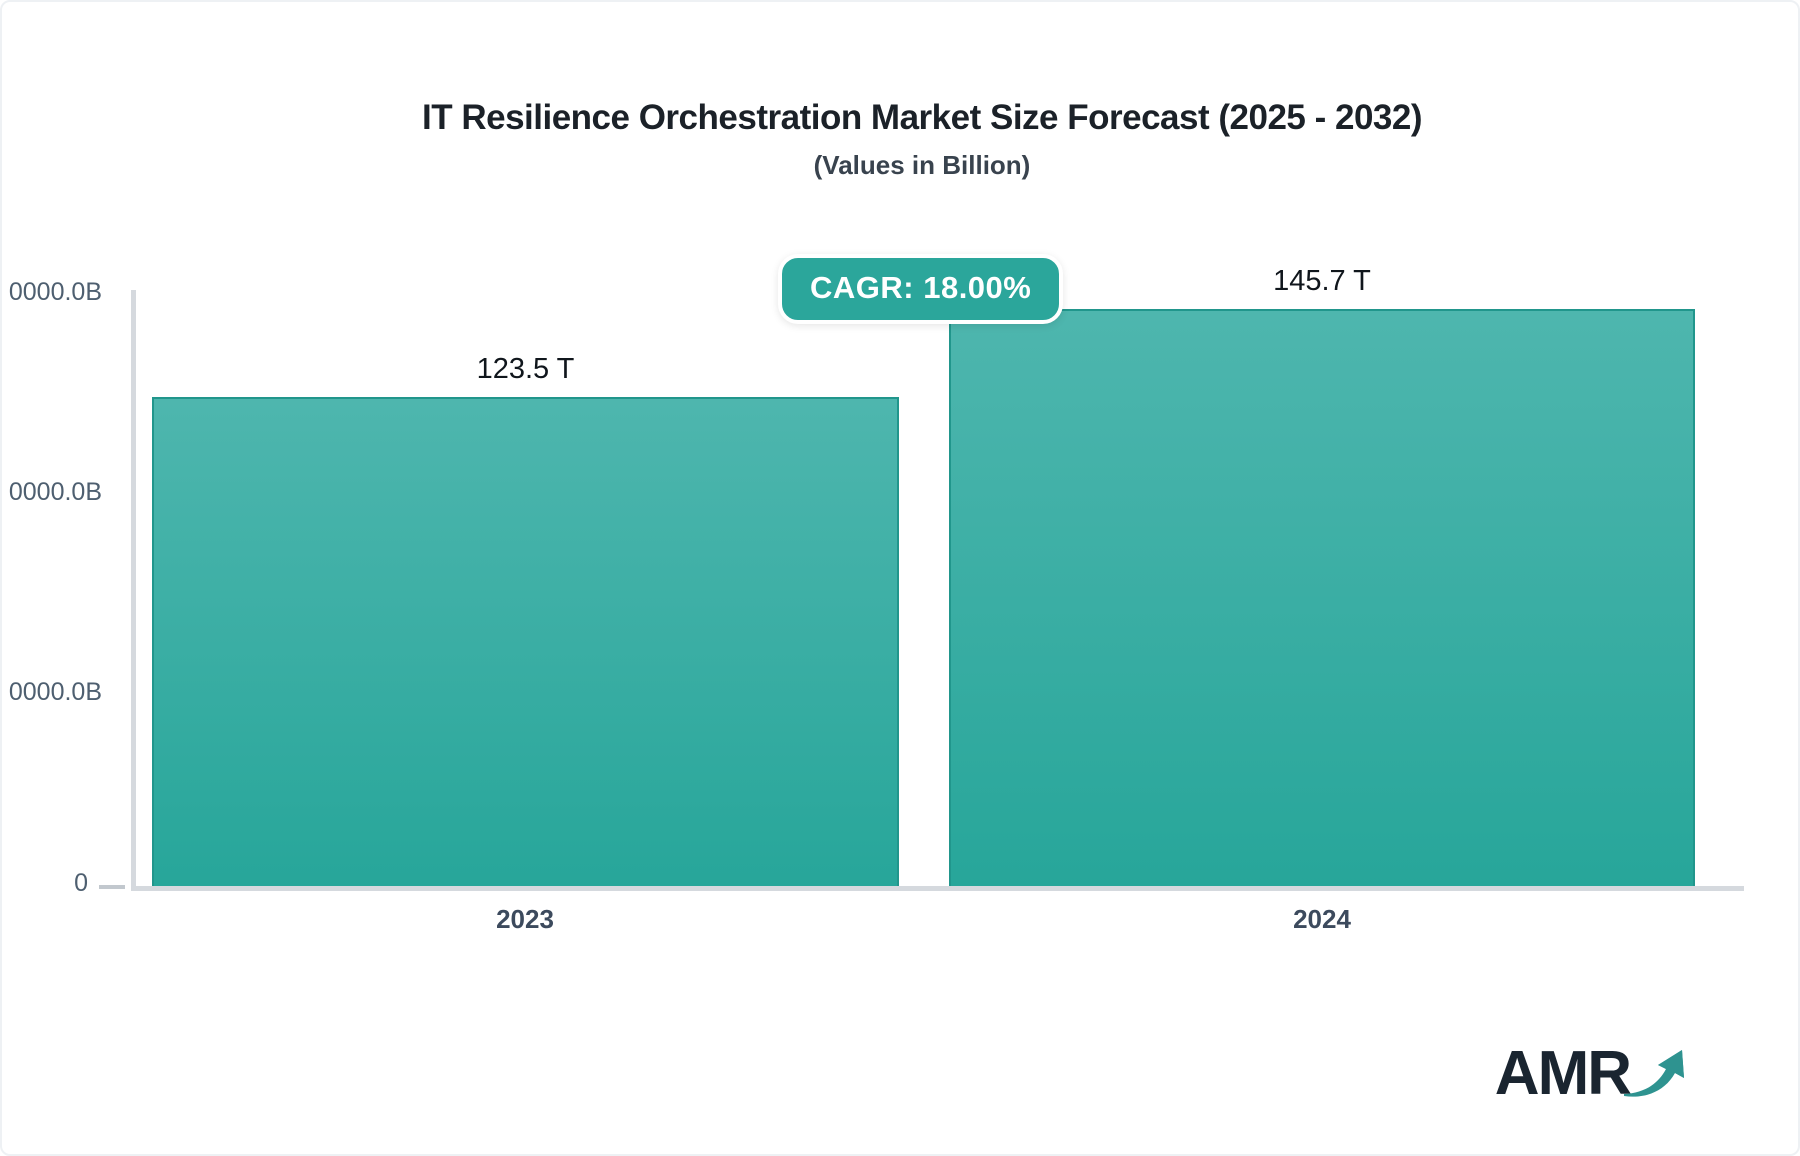 This screenshot has height=1156, width=1800. What do you see at coordinates (81, 883) in the screenshot?
I see `y-tick-label-zero: 0` at bounding box center [81, 883].